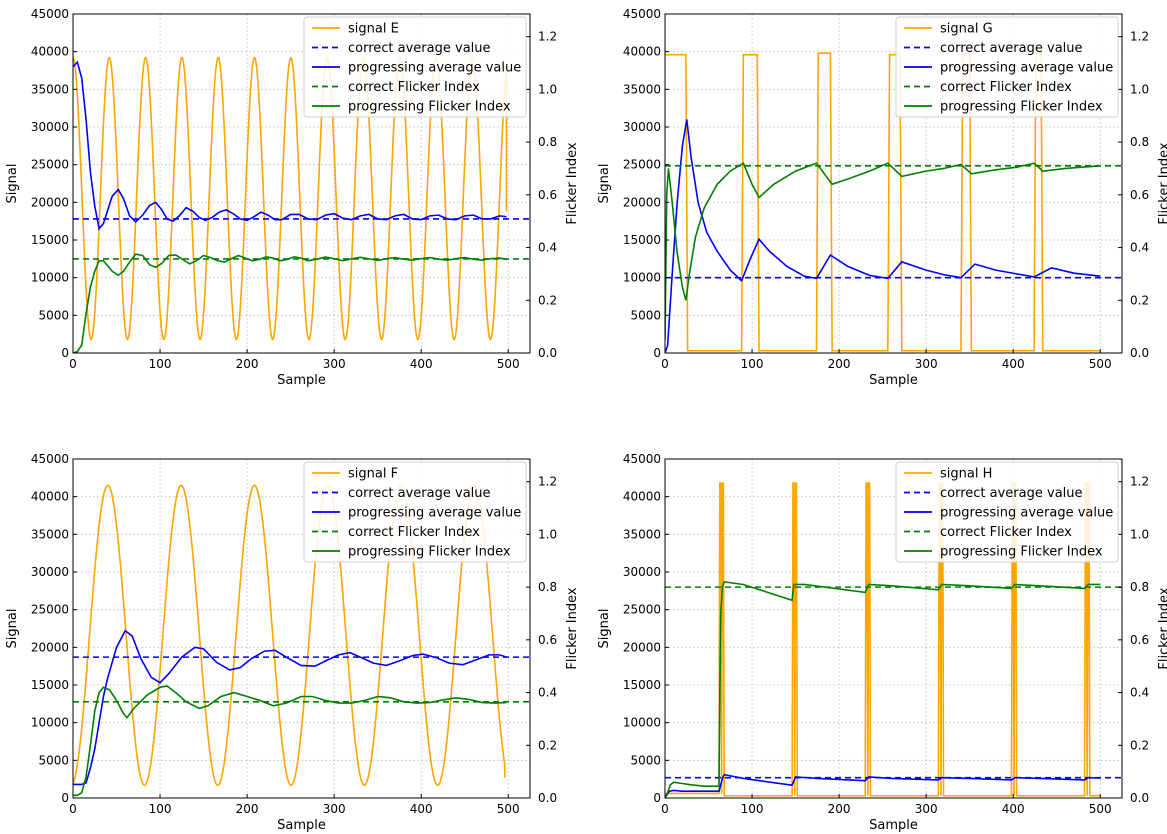 The image size is (1167, 834). Describe the element at coordinates (1139, 142) in the screenshot. I see `y2-tick-label: 0.8` at that location.